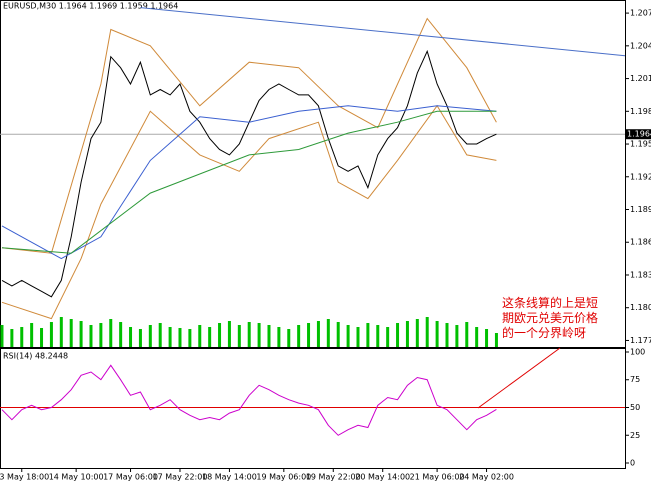  What do you see at coordinates (550, 302) in the screenshot?
I see `annotation: 这条线算的上是短` at bounding box center [550, 302].